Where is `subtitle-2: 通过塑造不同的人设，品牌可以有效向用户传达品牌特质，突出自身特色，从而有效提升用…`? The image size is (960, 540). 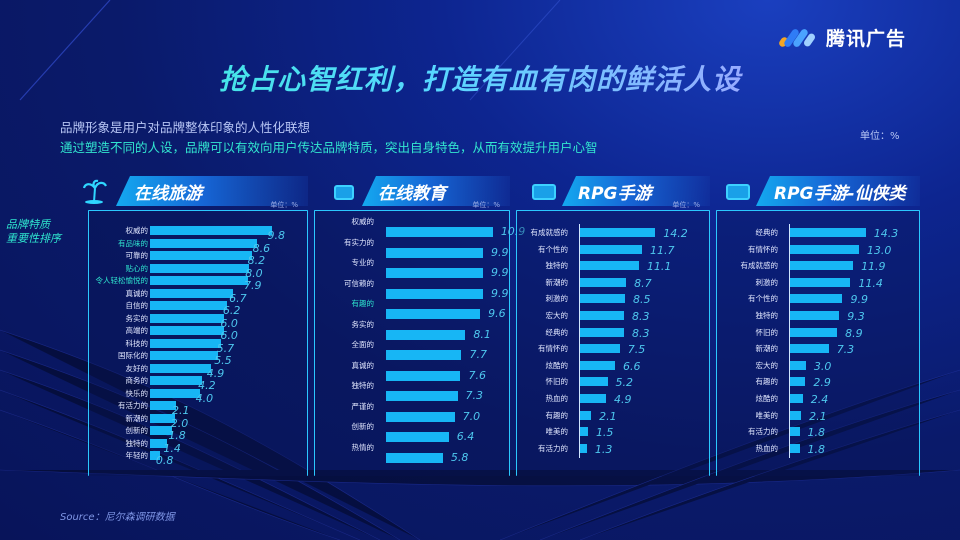
subtitle-2: 通过塑造不同的人设，品牌可以有效向用户传达品牌特质，突出自身特色，从而有效提升用… is located at coordinates (329, 147).